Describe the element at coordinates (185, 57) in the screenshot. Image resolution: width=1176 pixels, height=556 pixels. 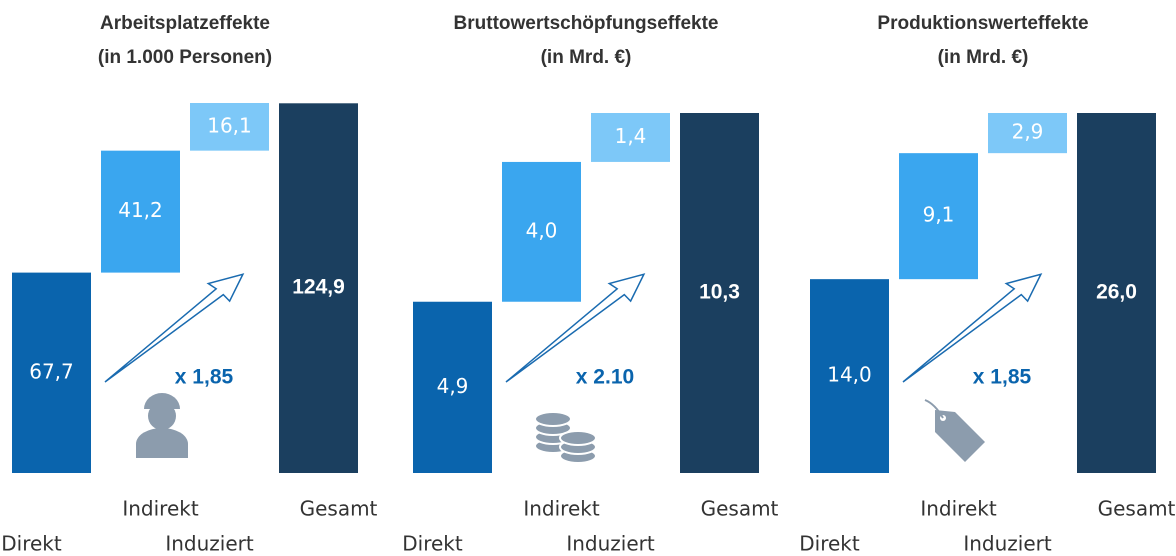
I see `chart-subtitle: (in 1.000 Personen)` at that location.